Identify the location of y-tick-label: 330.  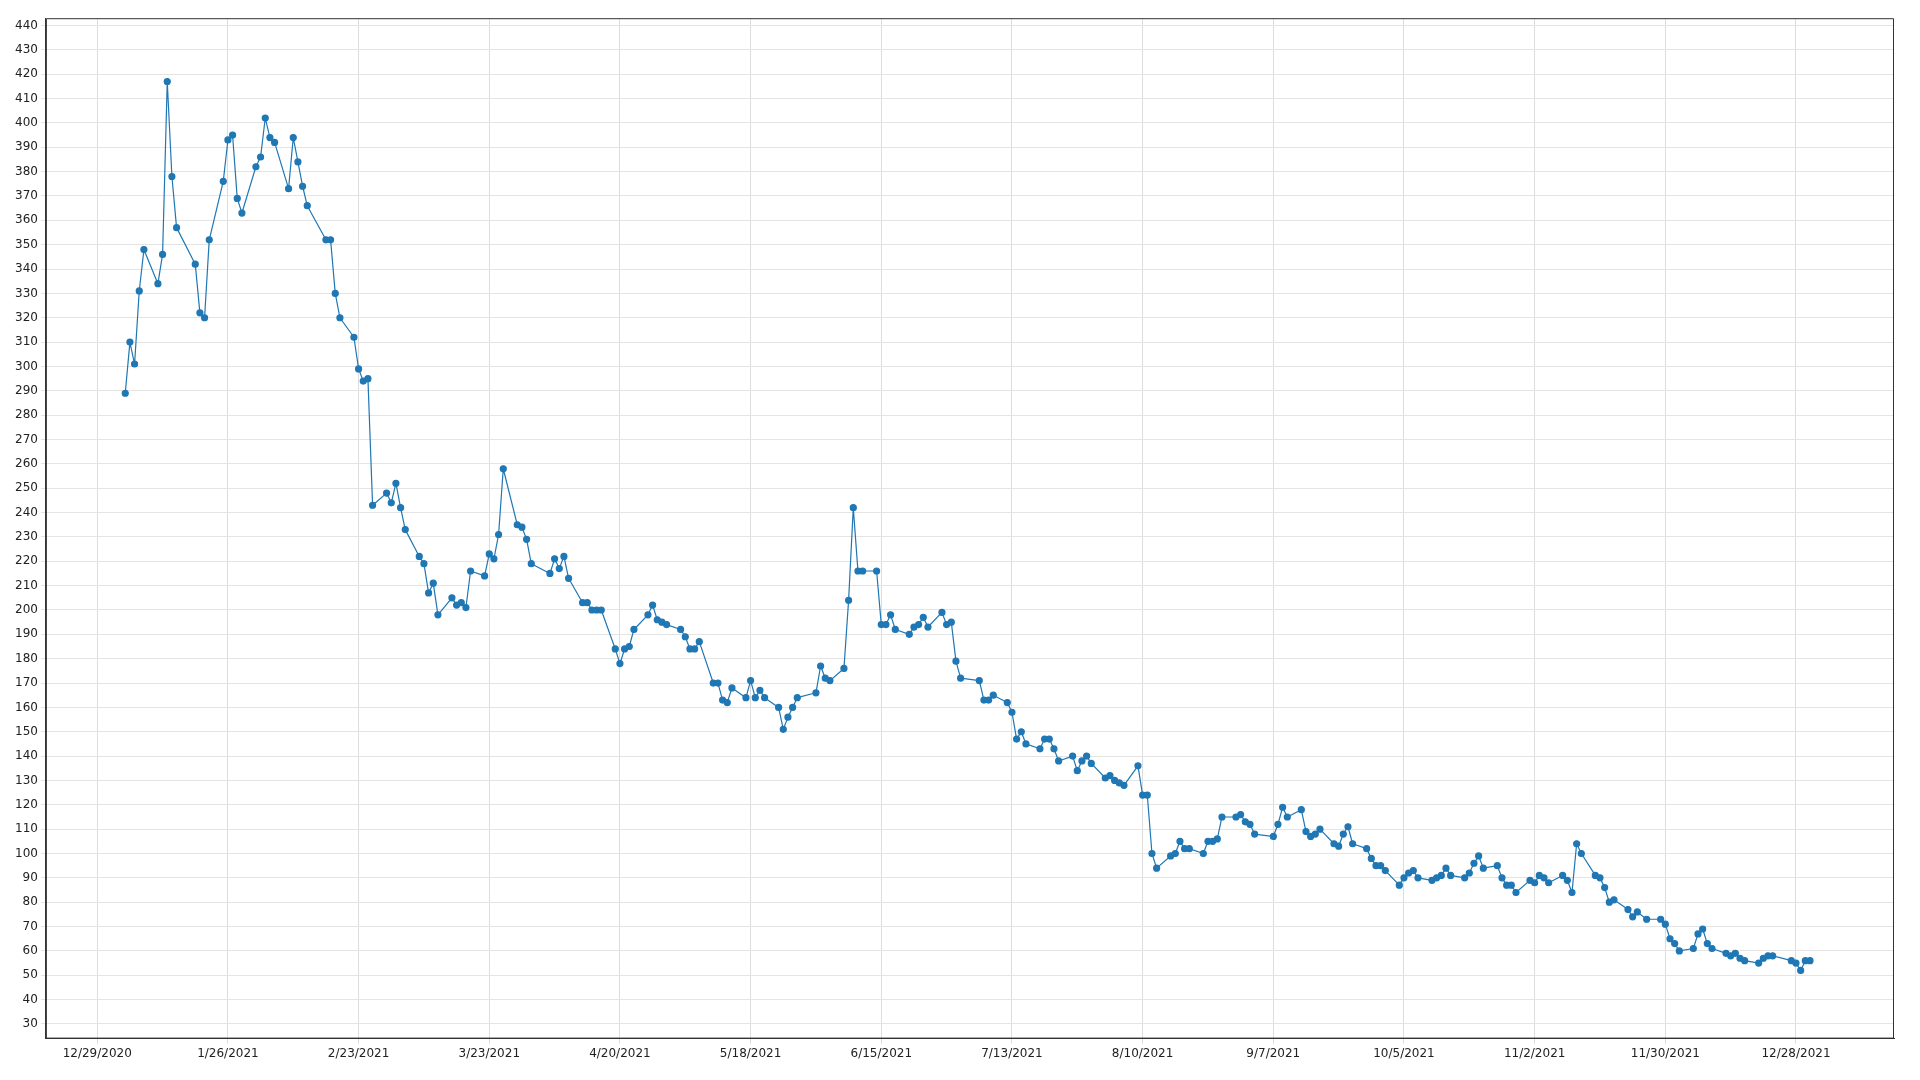
(26, 292).